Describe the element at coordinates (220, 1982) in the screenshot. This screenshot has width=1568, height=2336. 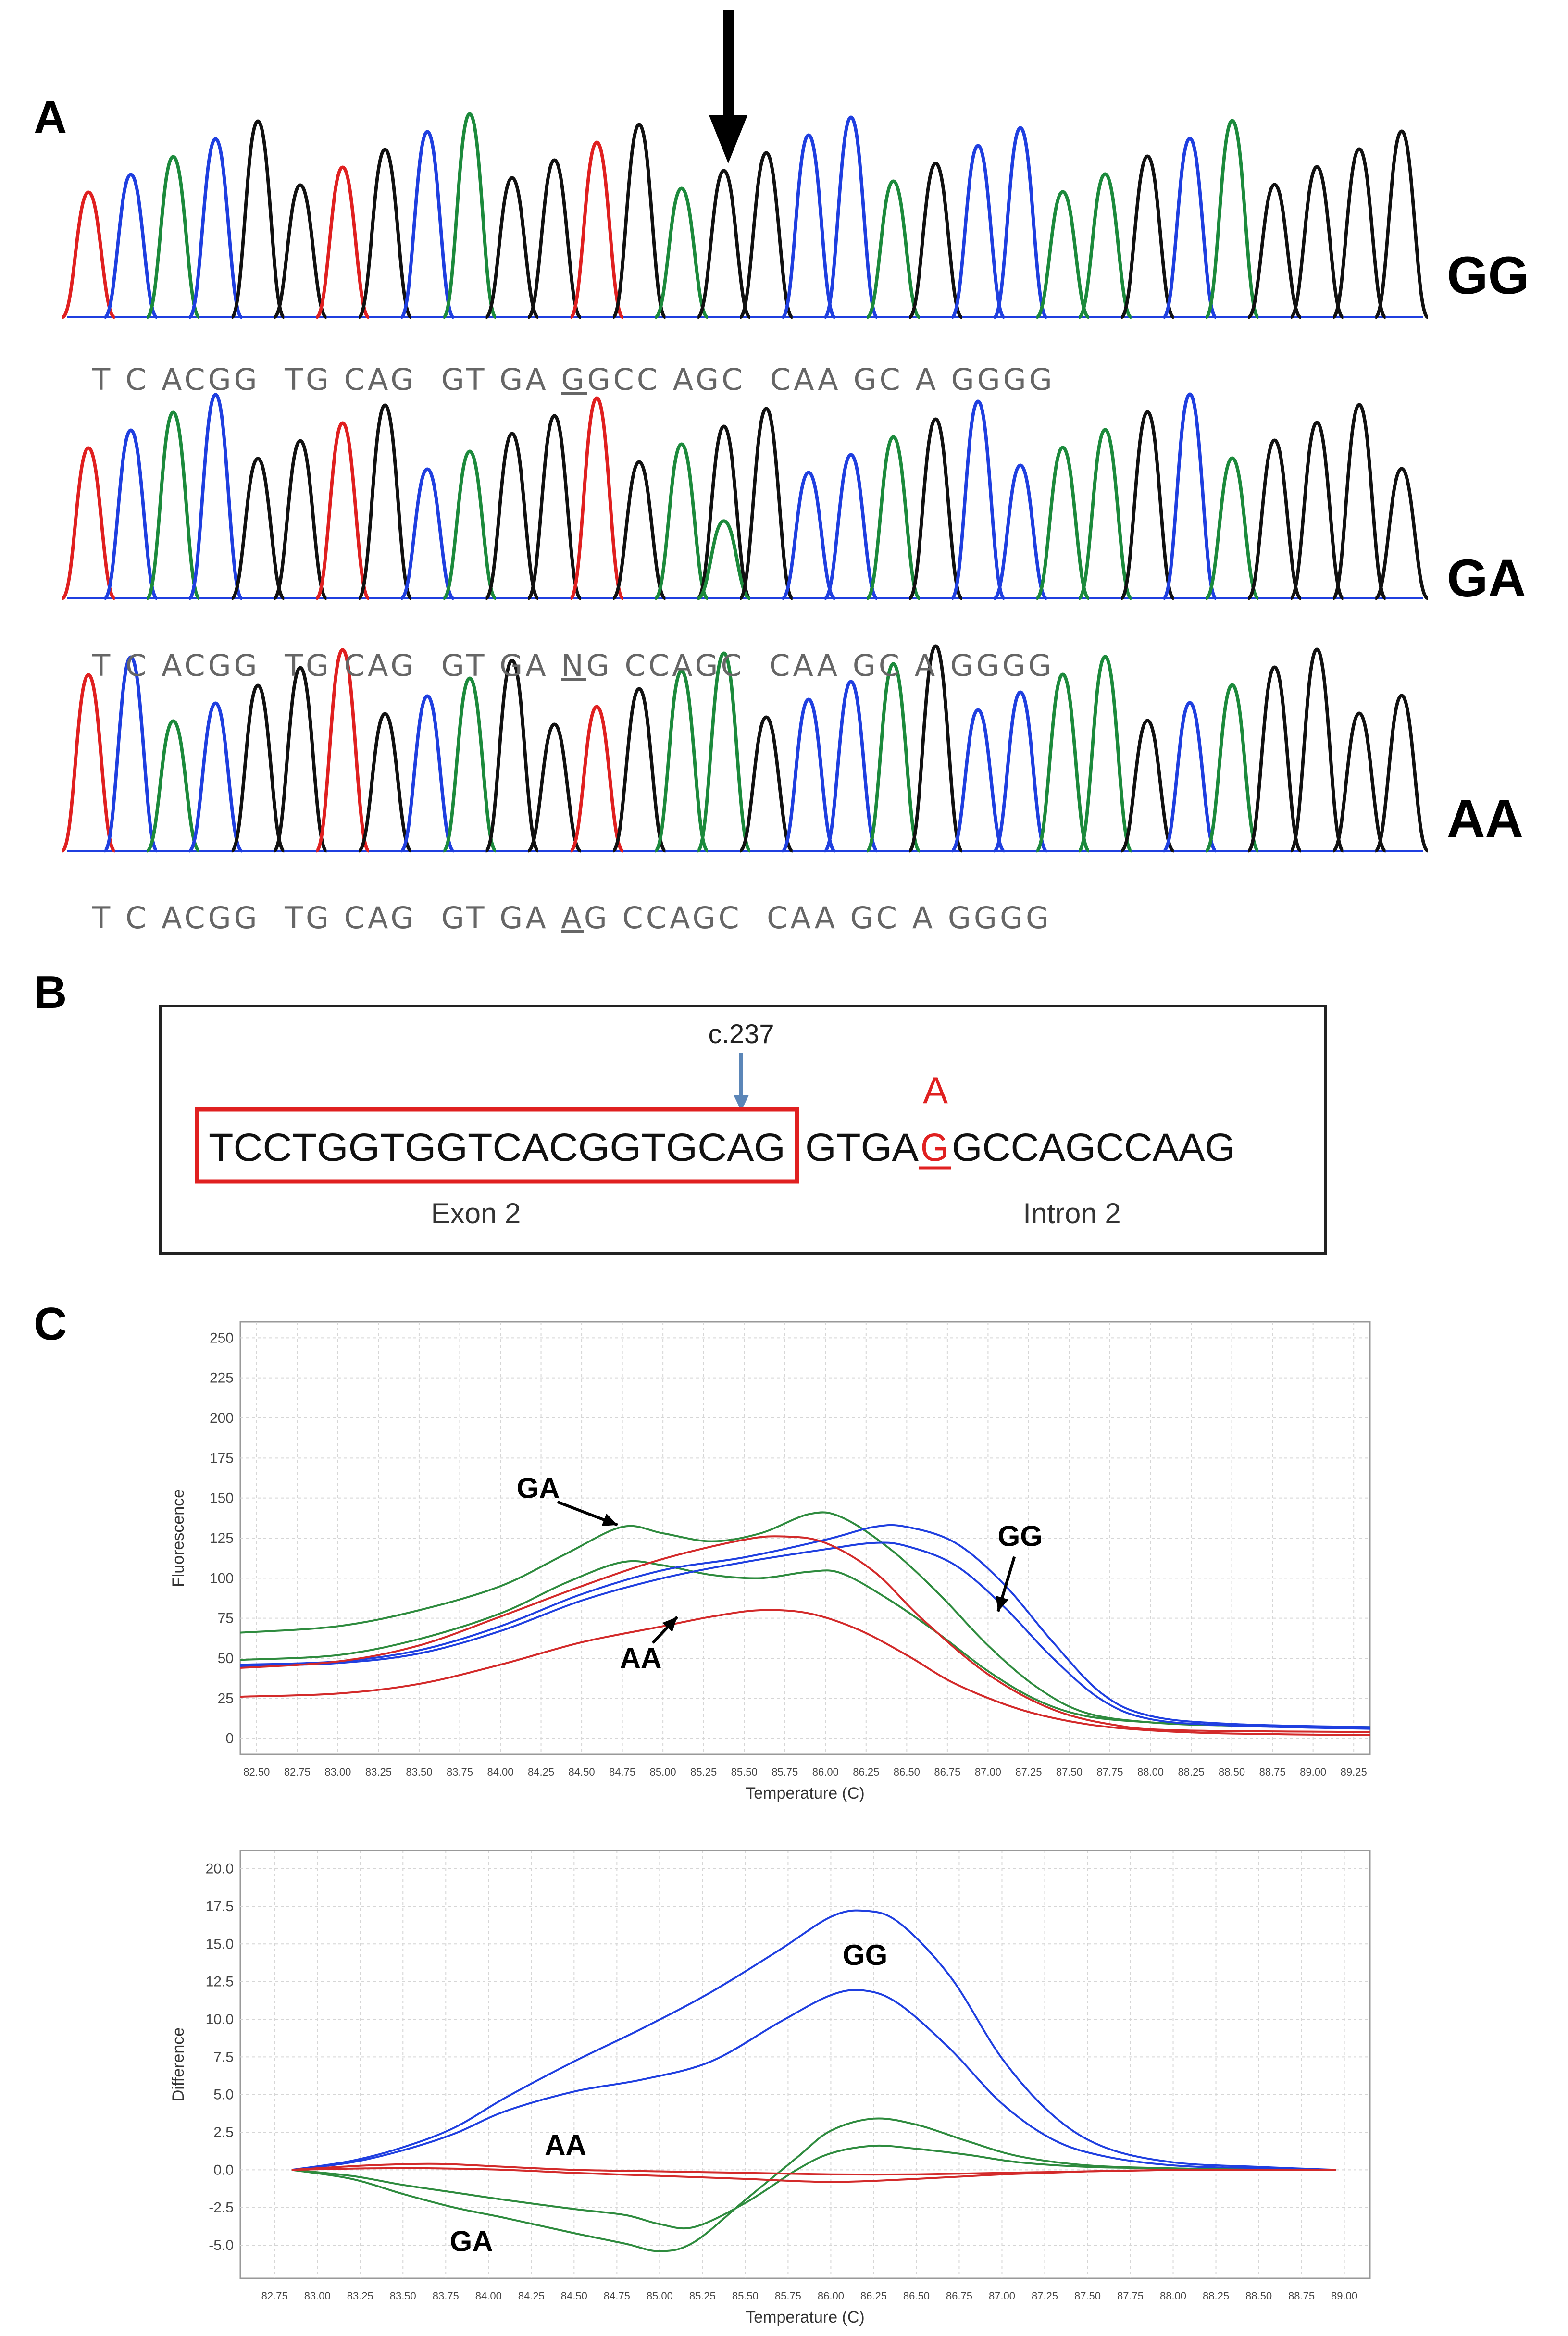
I see `y-tick-label: 12.5` at that location.